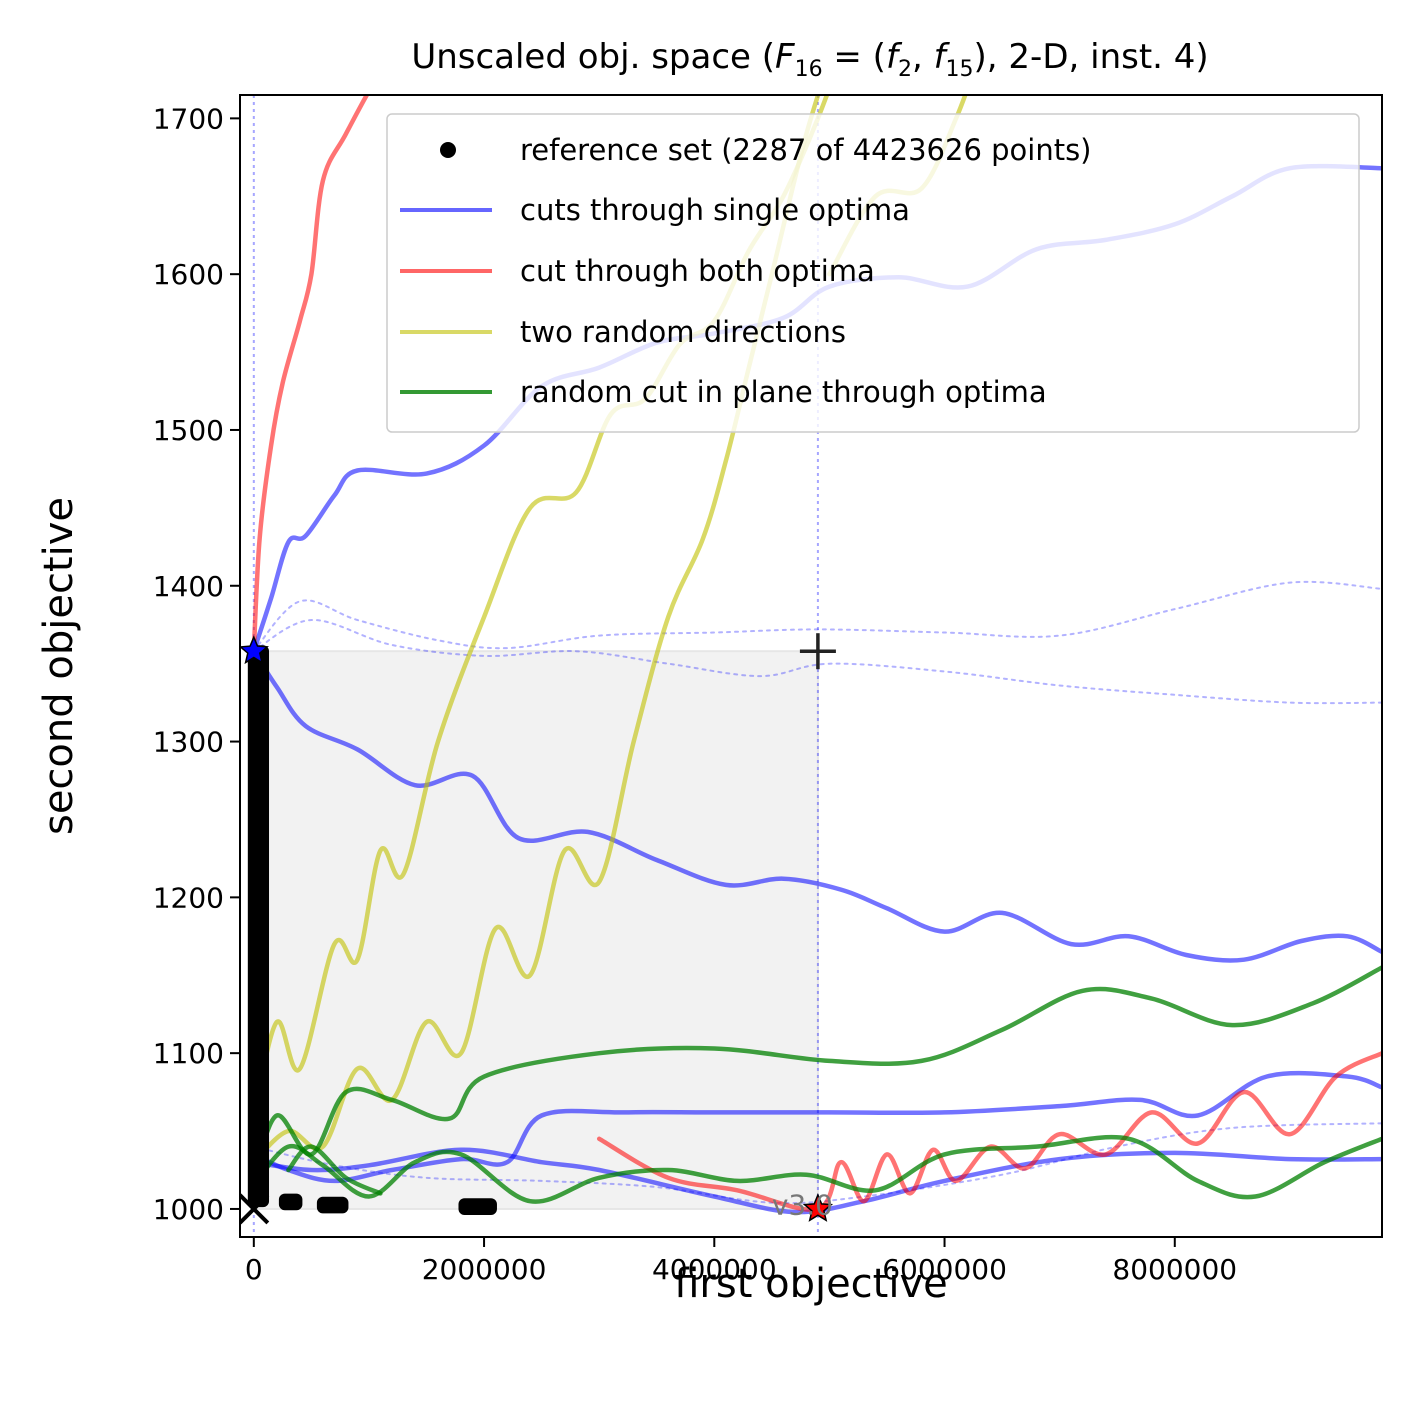 The image size is (1422, 1410). Describe the element at coordinates (783, 392) in the screenshot. I see `legend-label-random-cut: random cut in plane through optima` at that location.